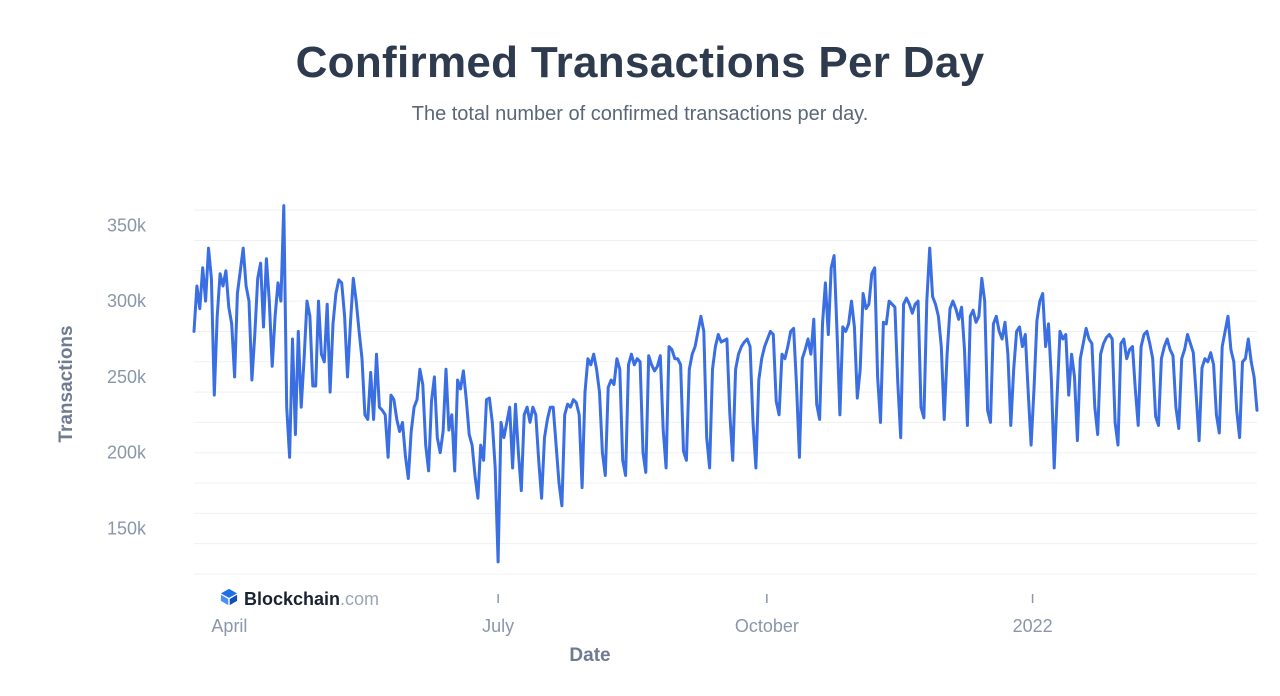 The width and height of the screenshot is (1280, 696). Describe the element at coordinates (292, 599) in the screenshot. I see `brand-name: Blockchain` at that location.